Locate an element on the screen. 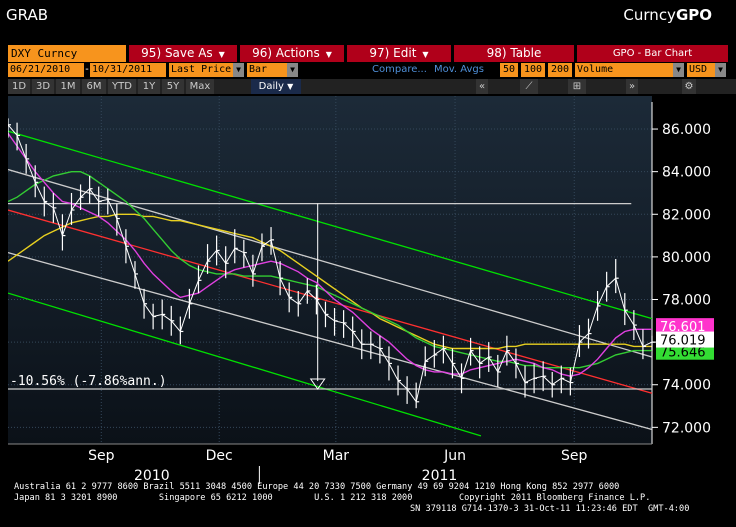 The height and width of the screenshot is (527, 736). security-field: DXY Curncy is located at coordinates (67, 53).